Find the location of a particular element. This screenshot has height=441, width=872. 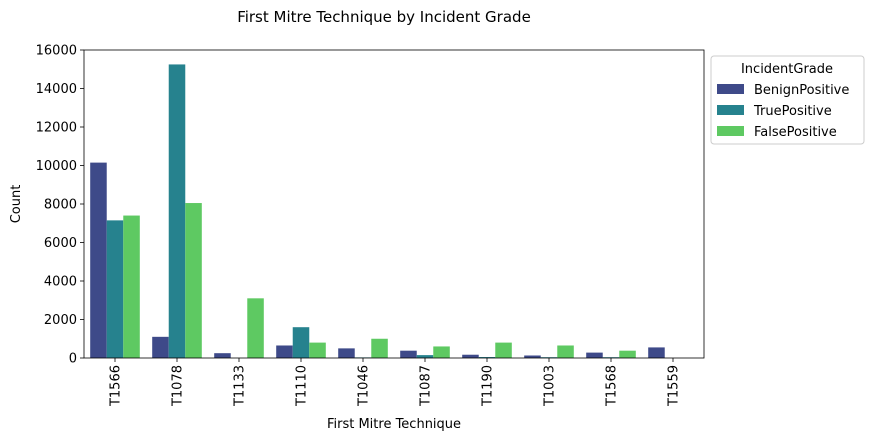

bar-t1087-falsepositive is located at coordinates (441, 352).